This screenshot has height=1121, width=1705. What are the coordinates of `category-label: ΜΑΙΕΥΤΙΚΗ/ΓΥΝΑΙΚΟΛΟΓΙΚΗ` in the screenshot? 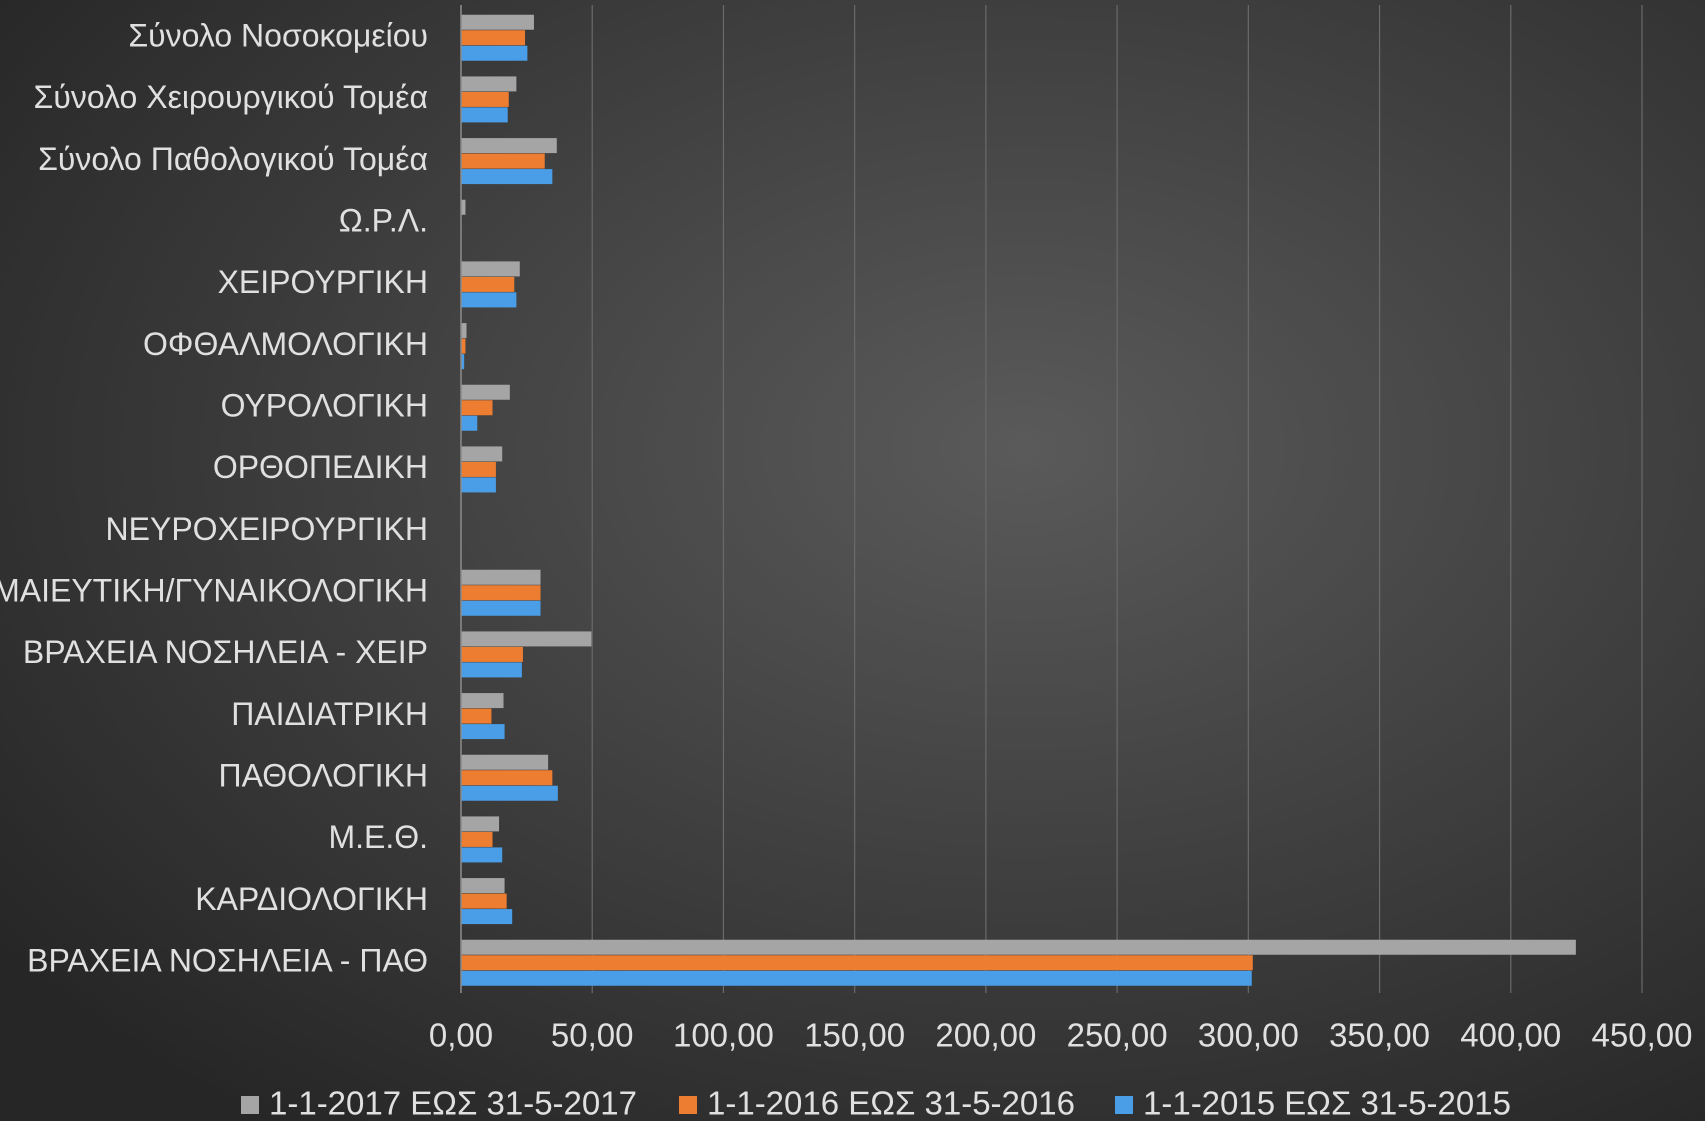 It's located at (214, 590).